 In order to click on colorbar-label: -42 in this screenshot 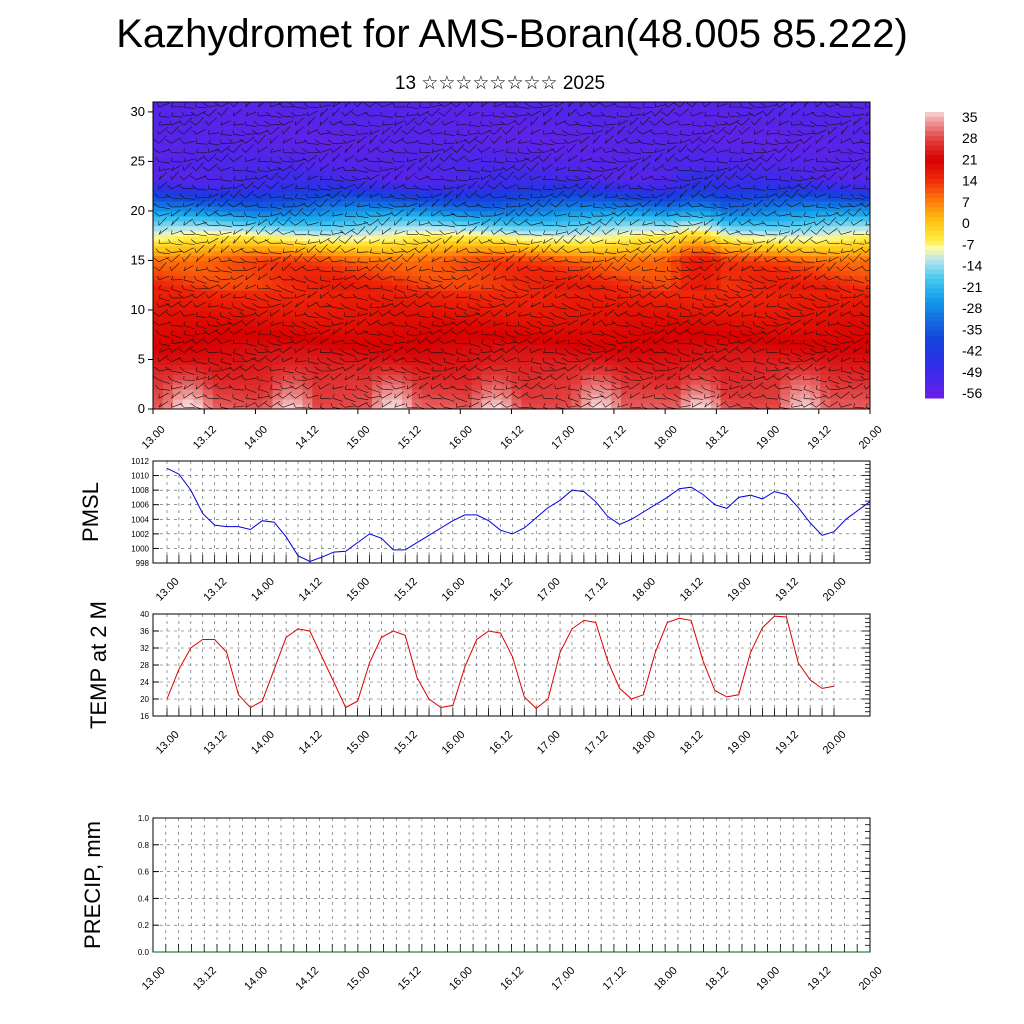, I will do `click(972, 351)`.